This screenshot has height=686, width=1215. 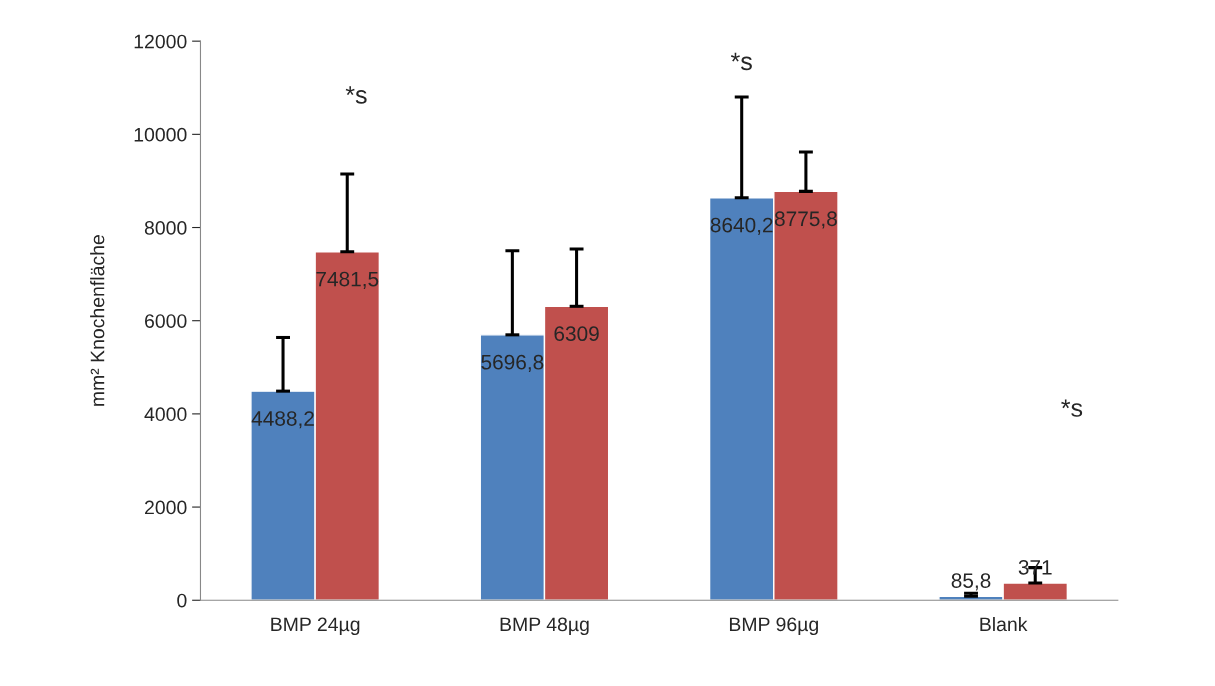 I want to click on y-tick-label: 2000, so click(x=166, y=507).